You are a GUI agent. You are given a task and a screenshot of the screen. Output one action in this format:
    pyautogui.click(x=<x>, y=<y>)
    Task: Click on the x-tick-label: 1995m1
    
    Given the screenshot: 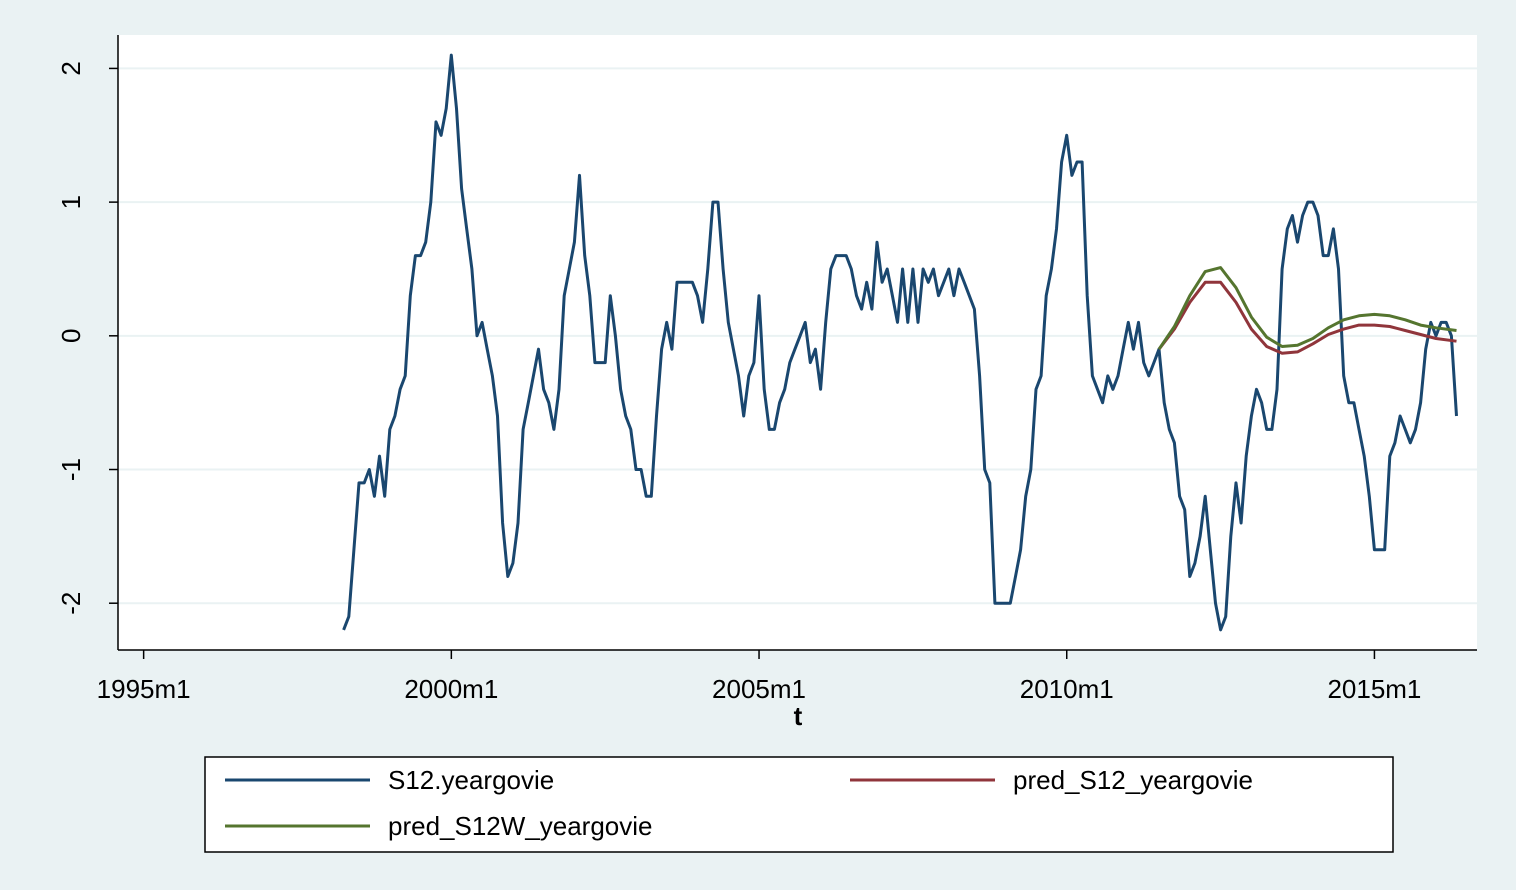 What is the action you would take?
    pyautogui.click(x=144, y=689)
    